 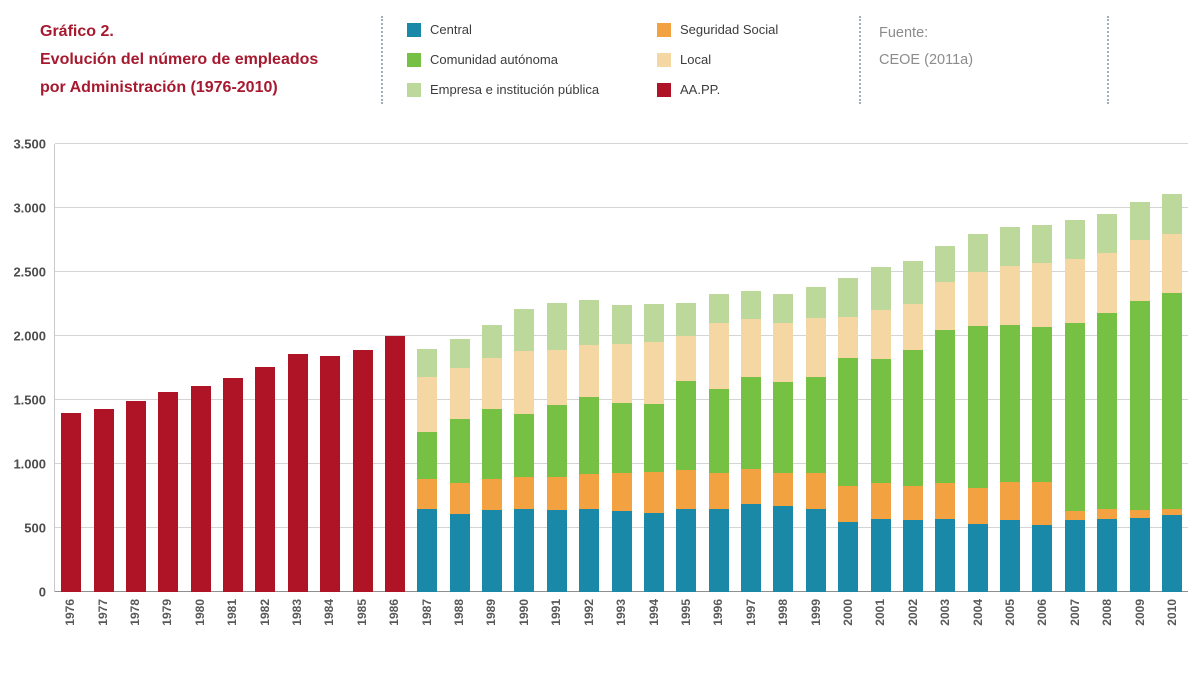 I want to click on x-axis-label-1990: 1990, so click(x=523, y=612).